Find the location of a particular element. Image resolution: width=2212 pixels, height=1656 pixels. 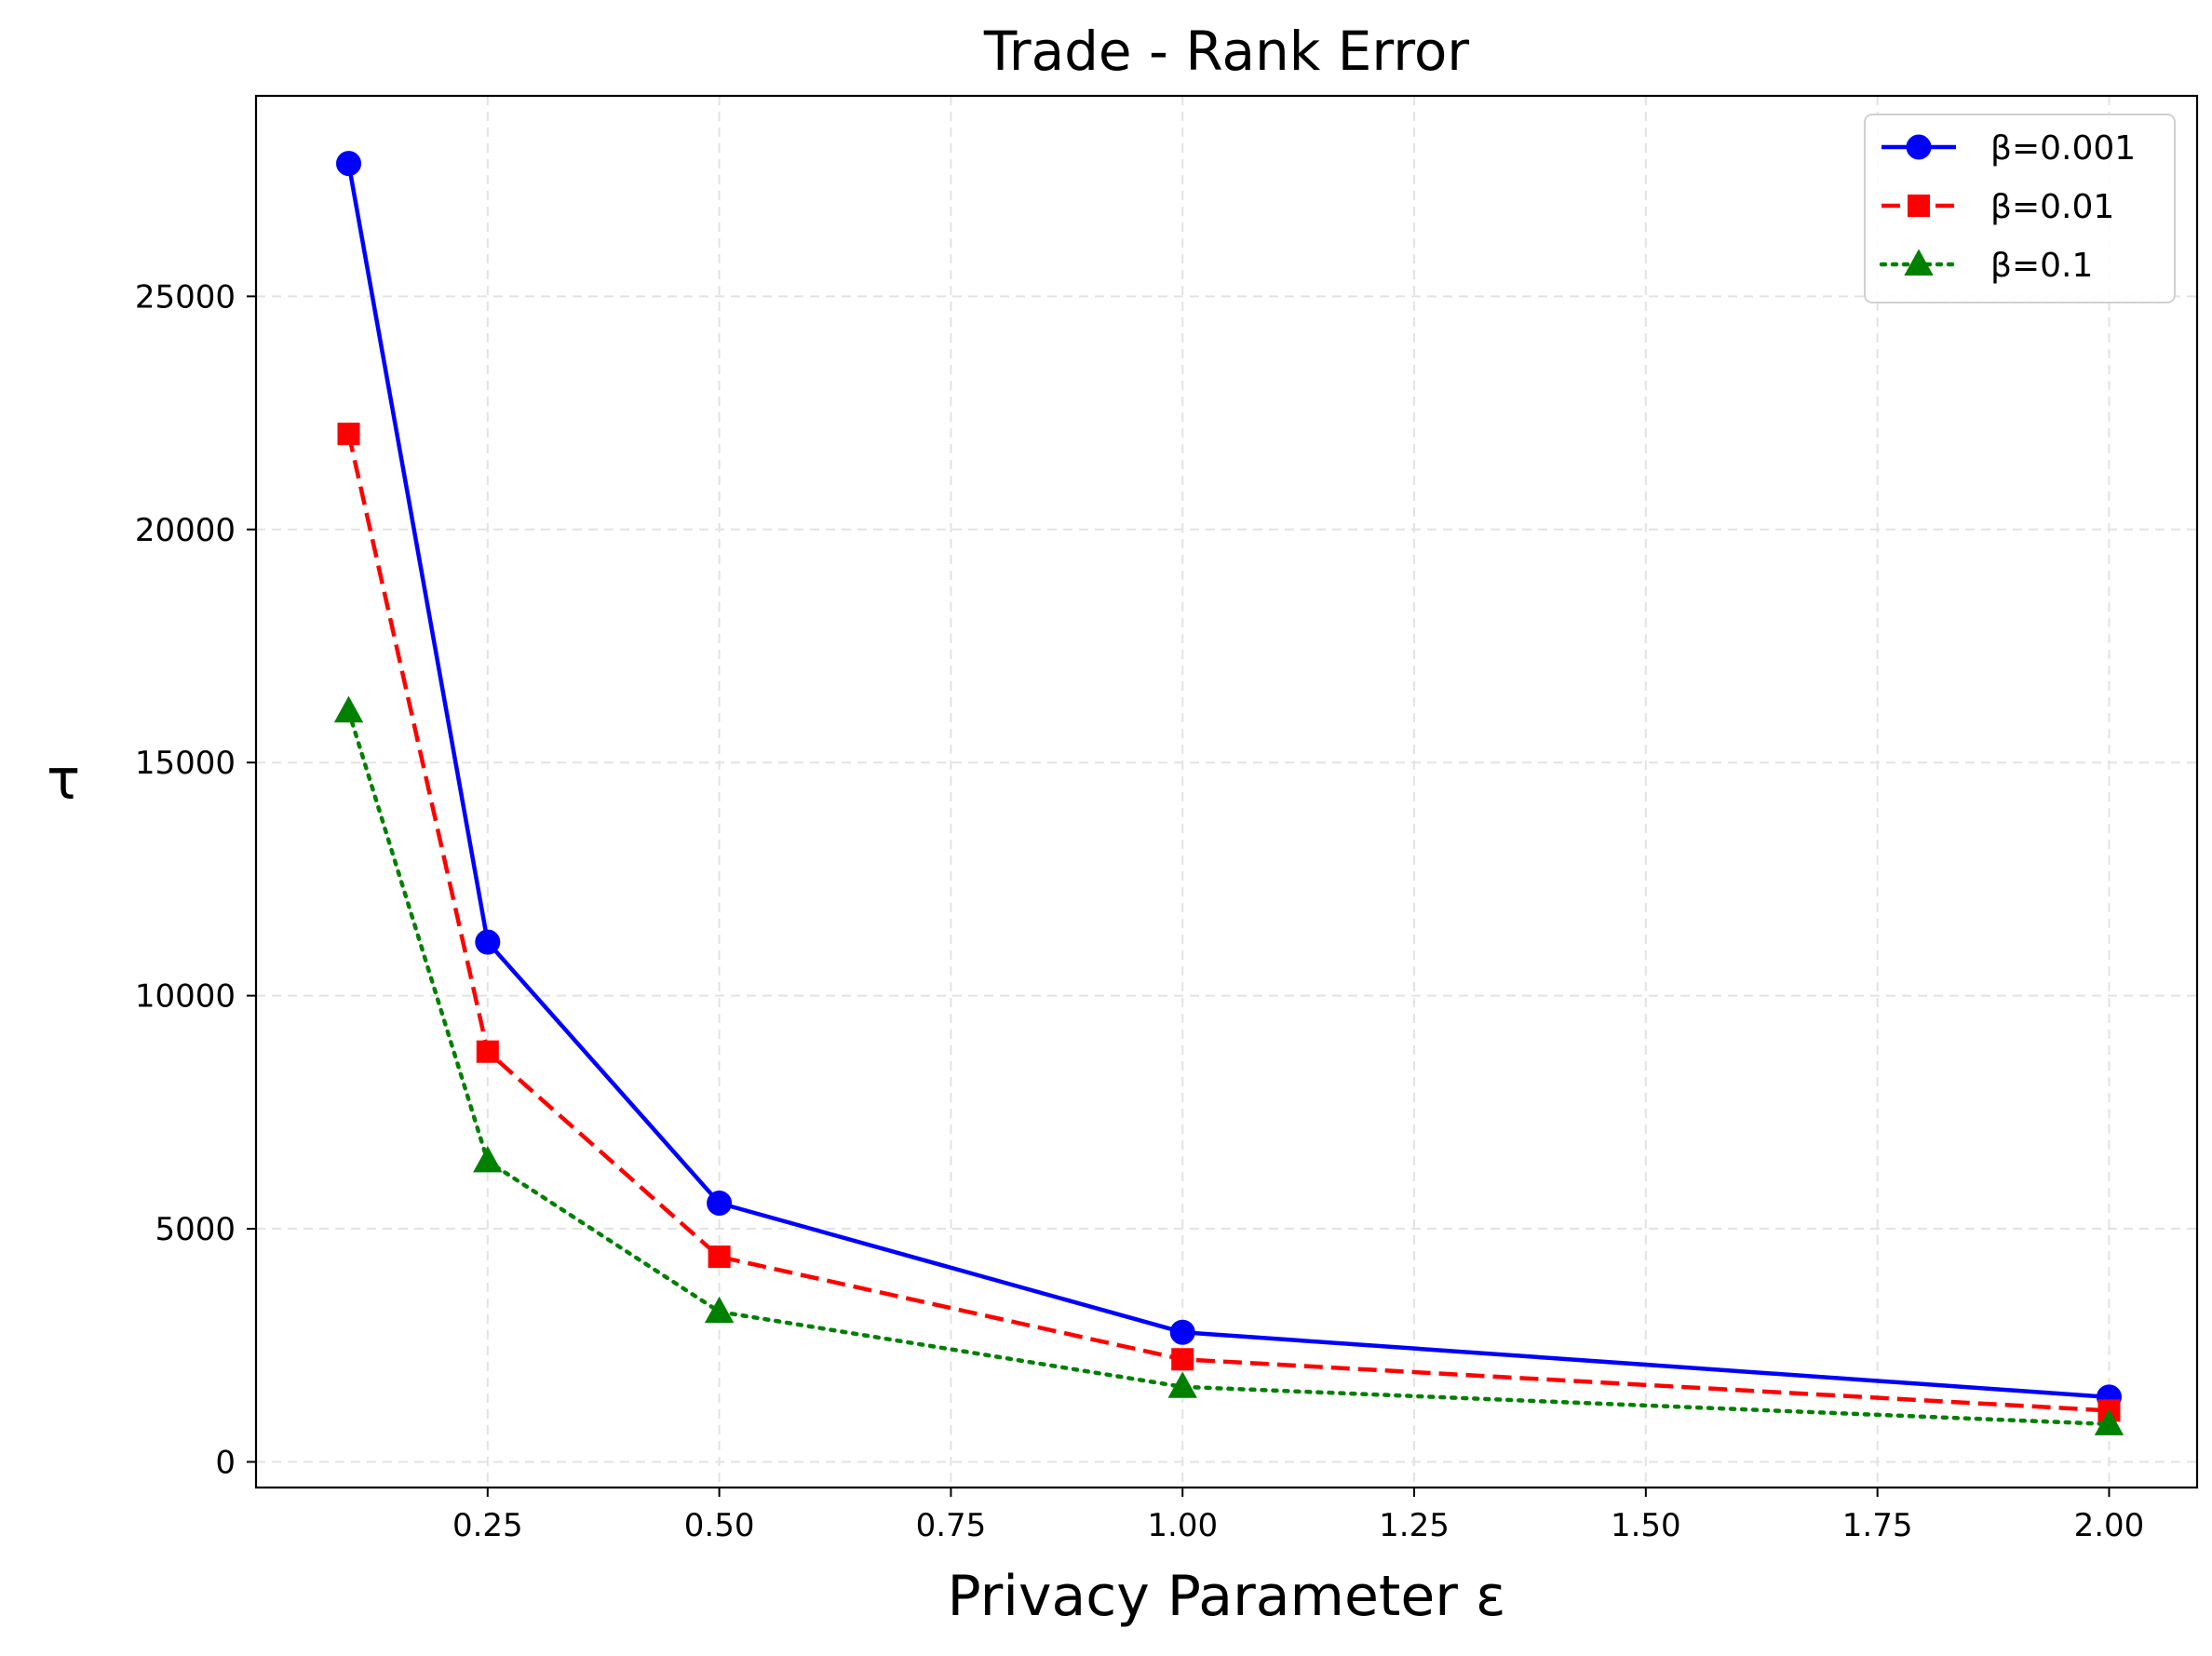

legend: β=0.001 β=0.01 β=0.1 is located at coordinates (2020, 208).